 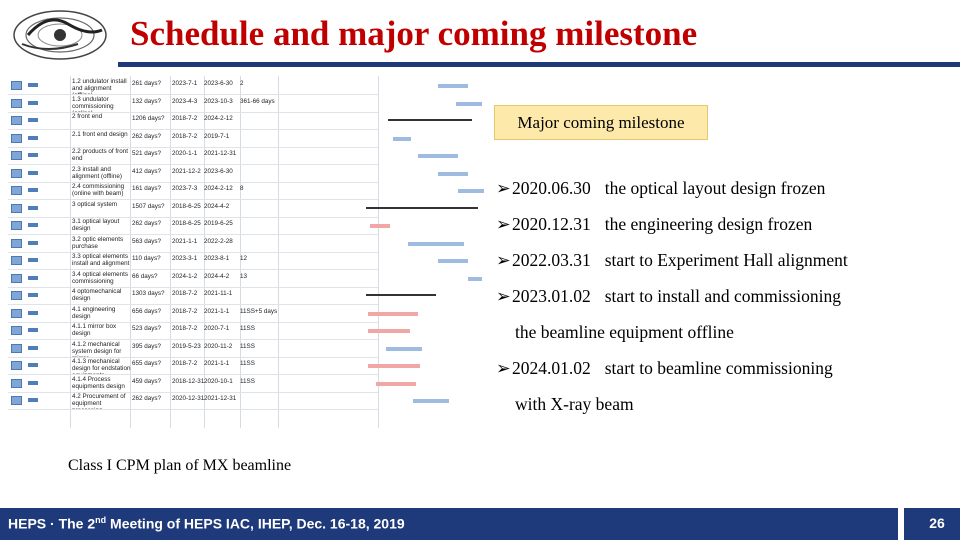 What do you see at coordinates (147, 83) in the screenshot?
I see `task-duration: 261 days?` at bounding box center [147, 83].